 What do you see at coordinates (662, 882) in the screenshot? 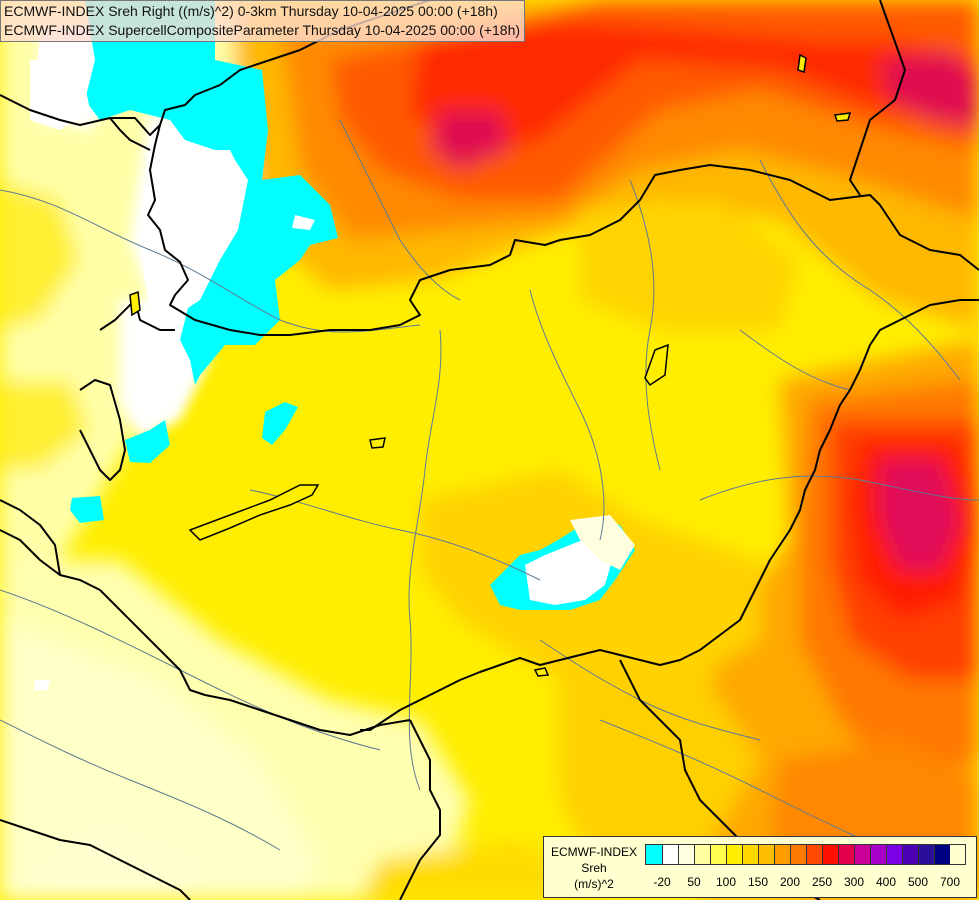
I see `legend-tick-label: -20` at bounding box center [662, 882].